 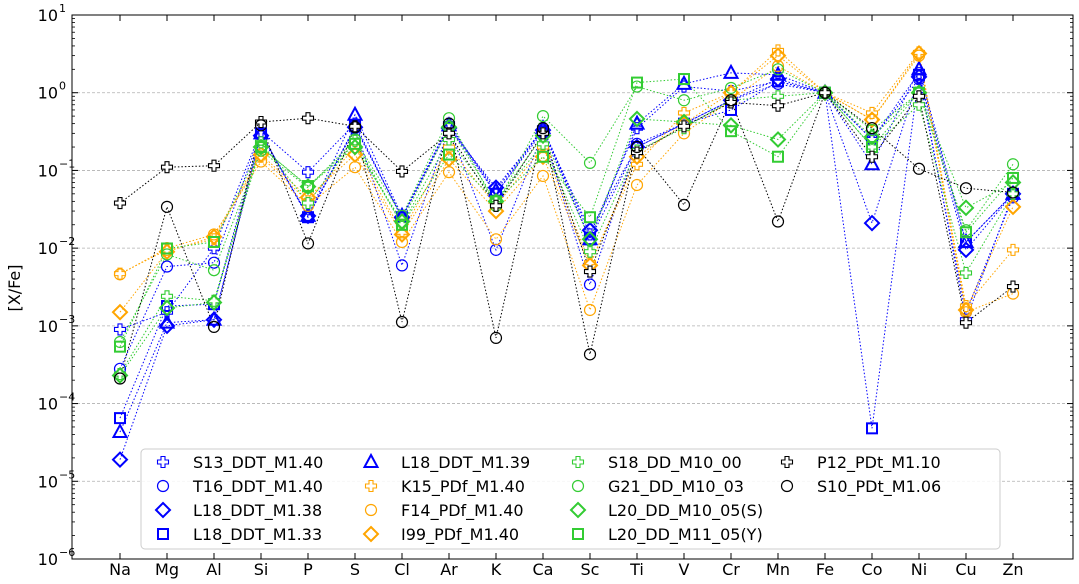 What do you see at coordinates (62, 8) in the screenshot?
I see `y-tick-exponent: 1` at bounding box center [62, 8].